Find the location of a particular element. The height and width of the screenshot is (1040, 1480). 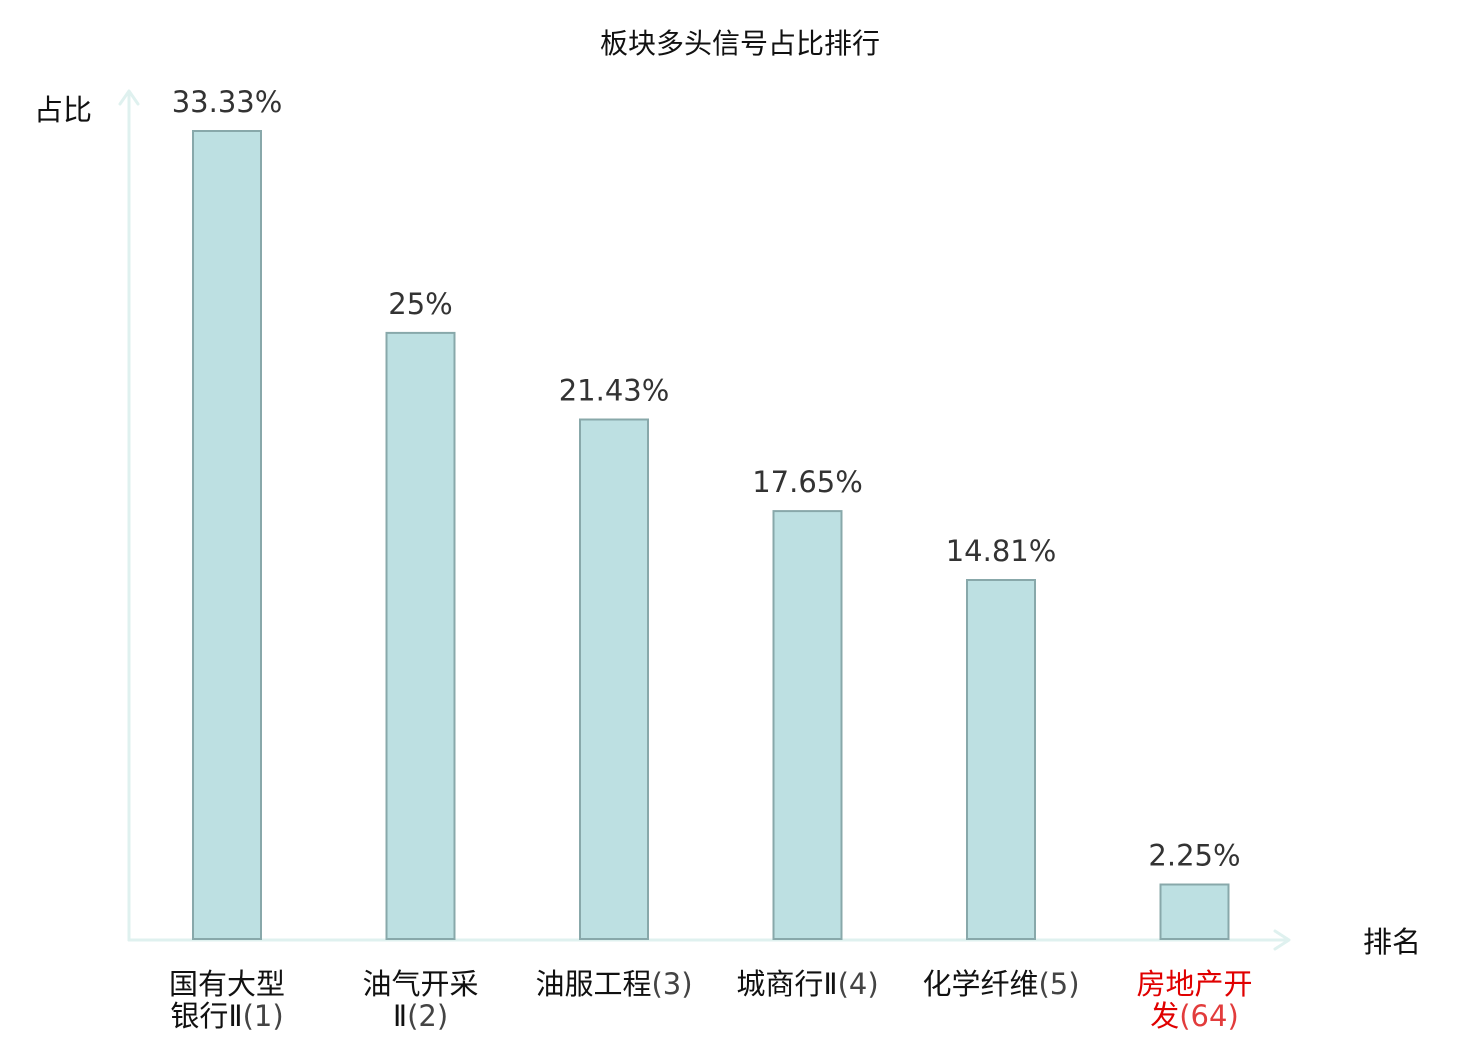

category-label-2-line-2: Ⅱ(2) is located at coordinates (420, 1016).